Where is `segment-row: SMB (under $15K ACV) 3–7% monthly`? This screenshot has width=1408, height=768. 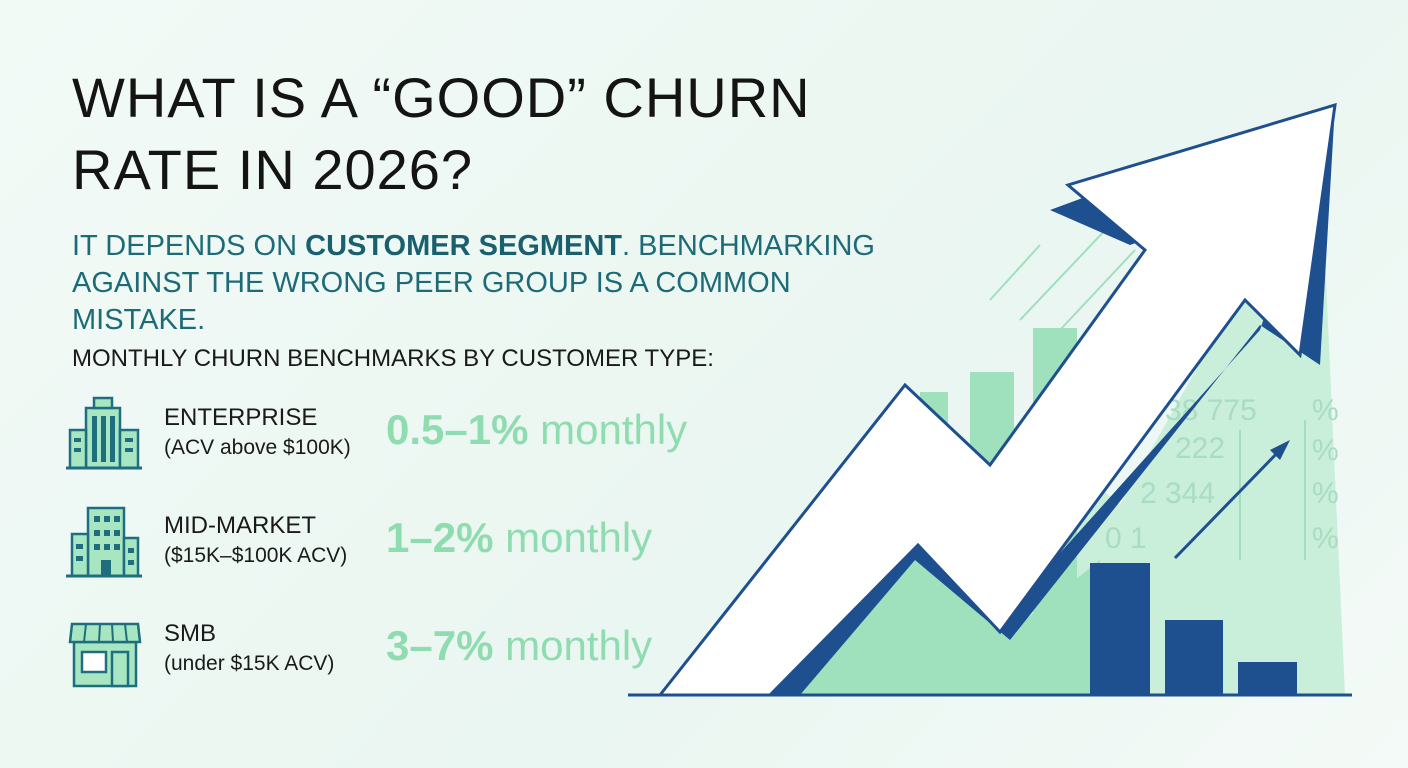 segment-row: SMB (under $15K ACV) 3–7% monthly is located at coordinates (414, 651).